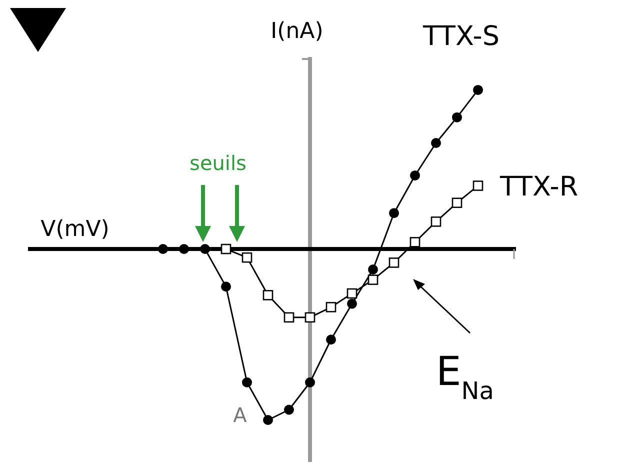 The height and width of the screenshot is (467, 626). I want to click on y-axis-title: I(nA), so click(297, 31).